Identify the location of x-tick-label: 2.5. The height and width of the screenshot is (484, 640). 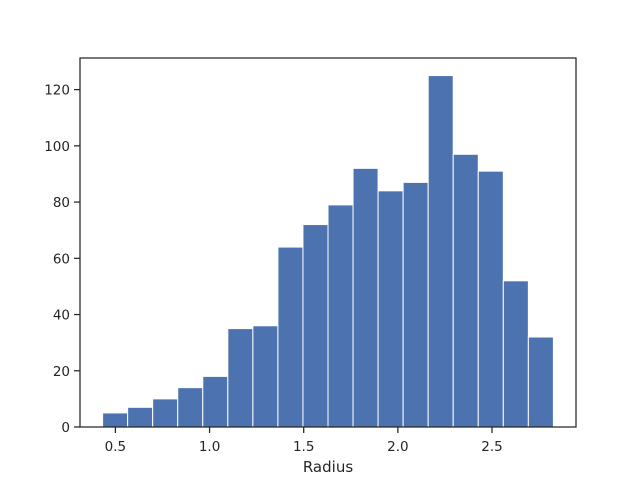
(491, 447).